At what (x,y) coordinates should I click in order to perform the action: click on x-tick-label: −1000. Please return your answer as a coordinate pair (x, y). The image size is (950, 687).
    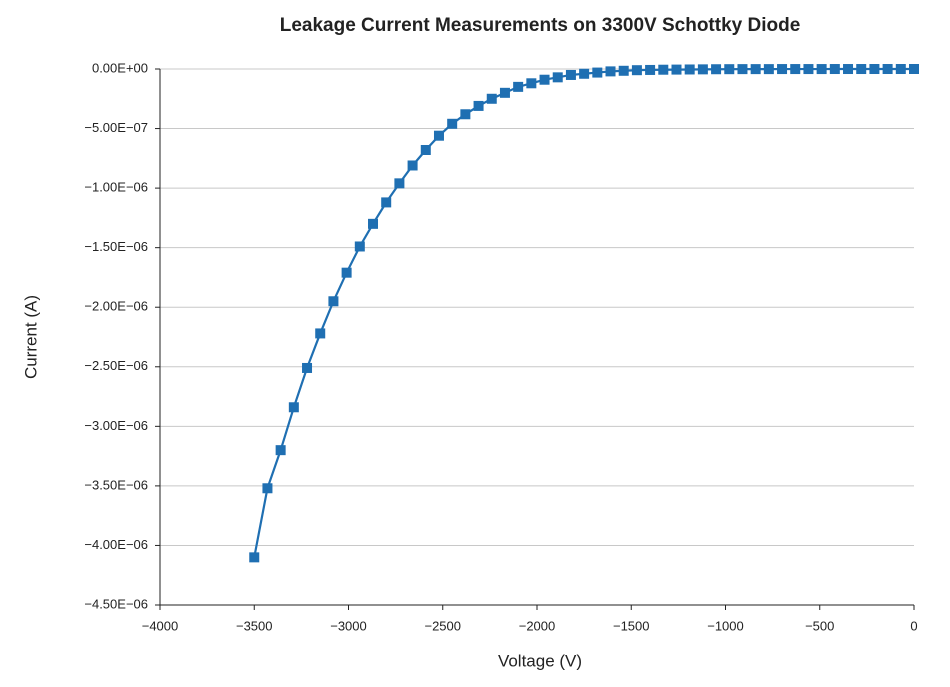
    Looking at the image, I should click on (725, 625).